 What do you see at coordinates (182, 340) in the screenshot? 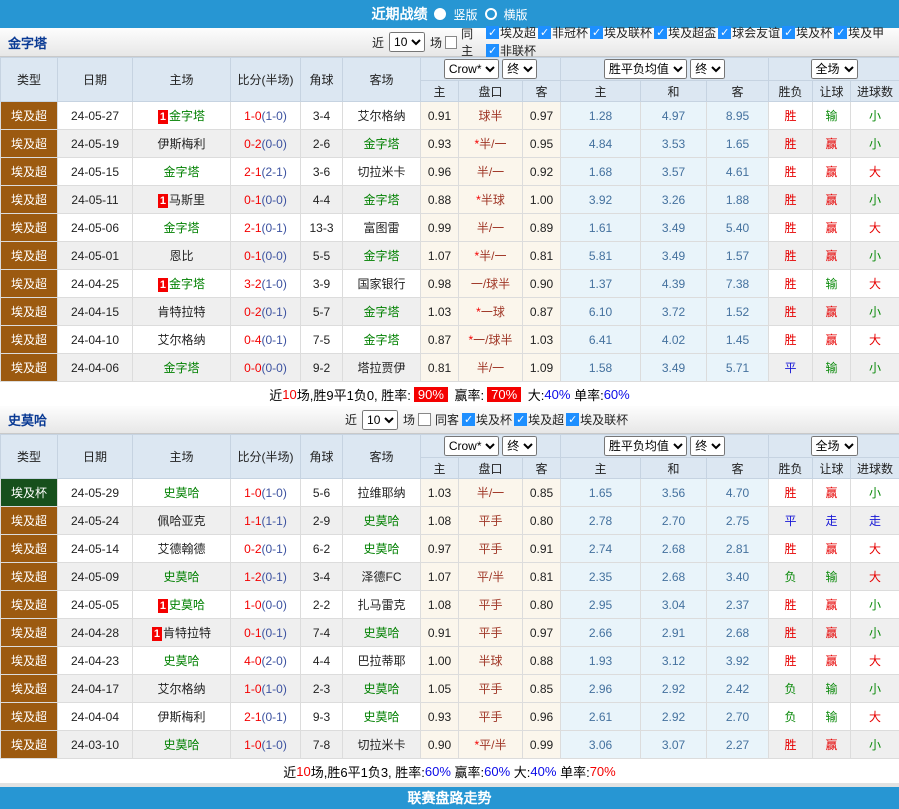
I see `home-team-cell: 艾尔格纳` at bounding box center [182, 340].